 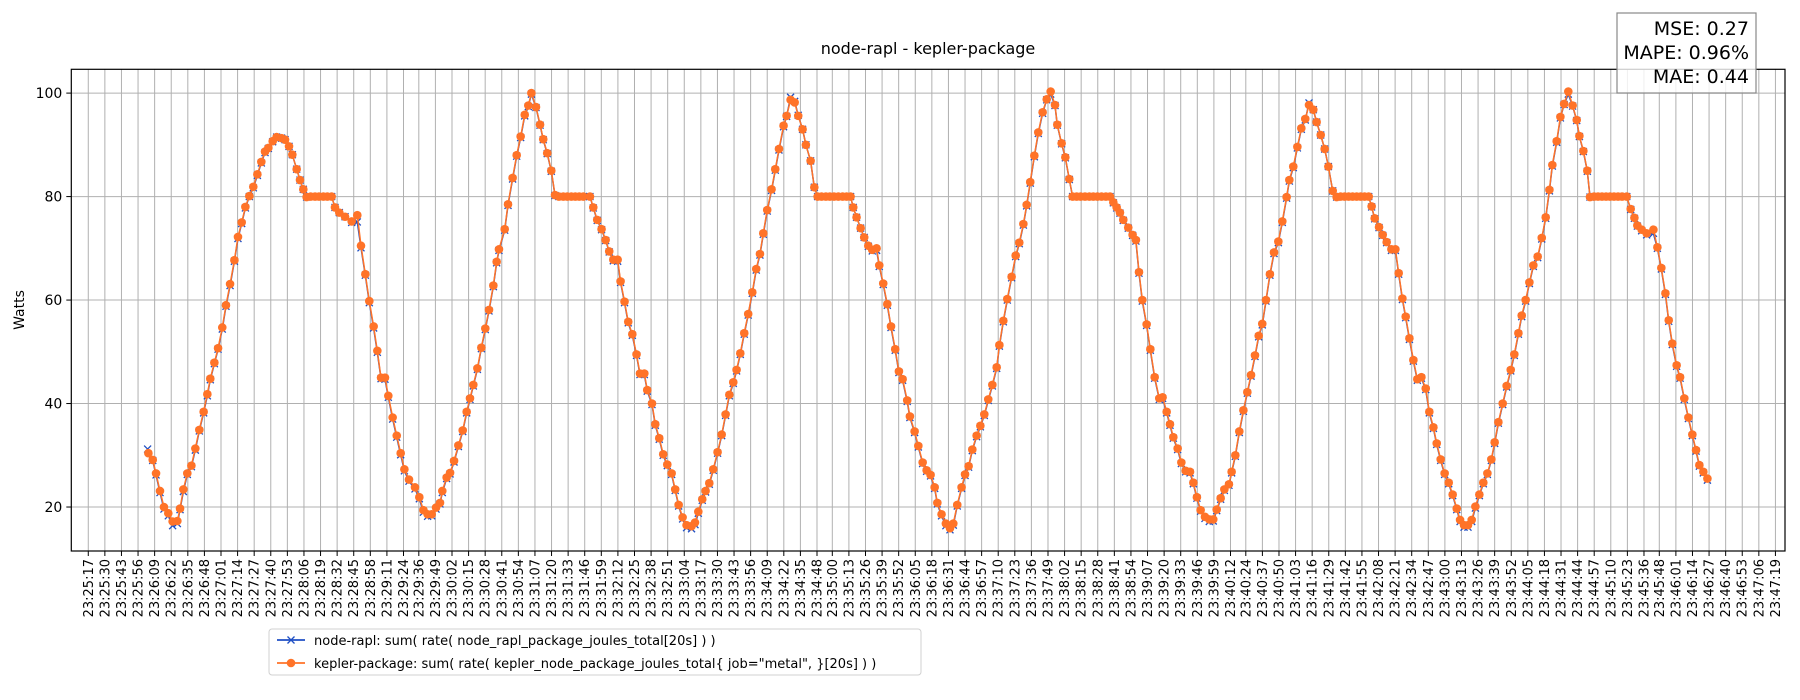 I want to click on x-tick-label: 23:45:10, so click(x=1611, y=588).